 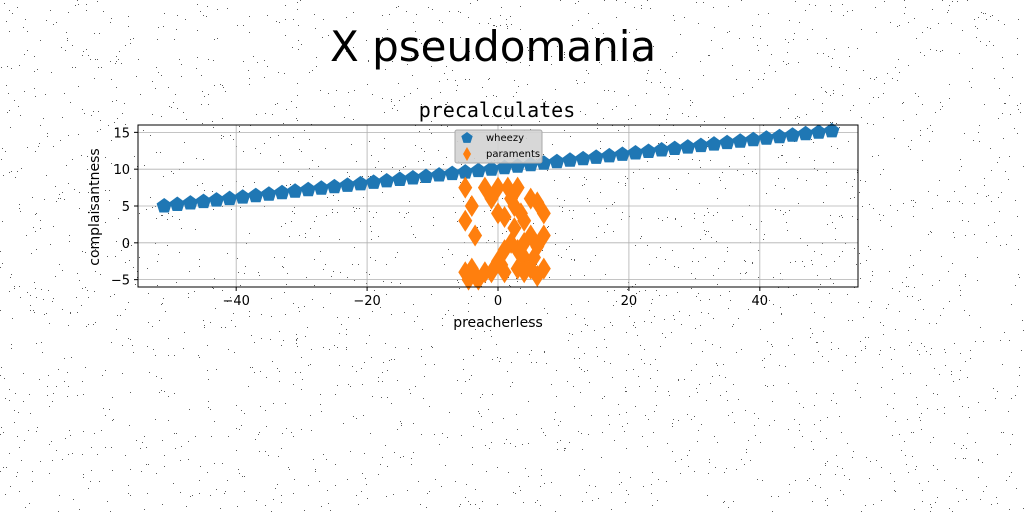 What do you see at coordinates (505, 138) in the screenshot?
I see `legend-label-wheezy: wheezy` at bounding box center [505, 138].